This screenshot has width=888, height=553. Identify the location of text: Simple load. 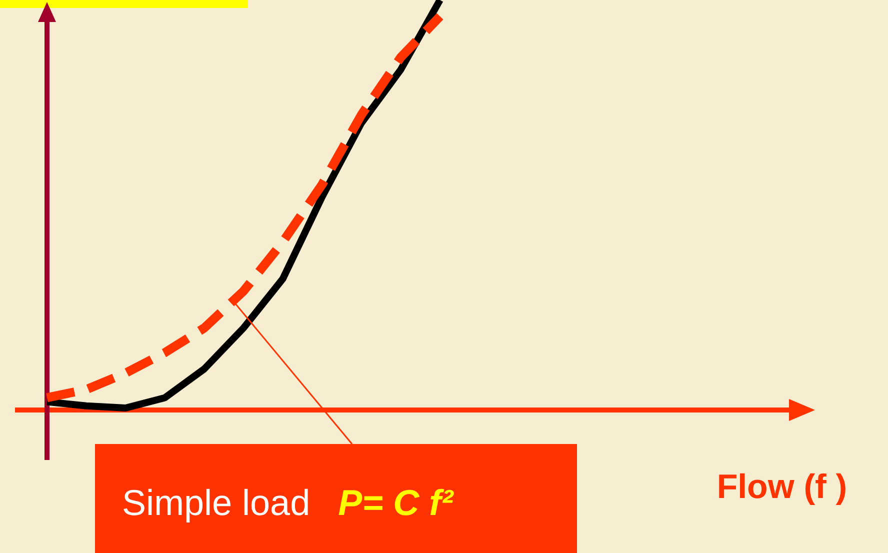
(216, 502).